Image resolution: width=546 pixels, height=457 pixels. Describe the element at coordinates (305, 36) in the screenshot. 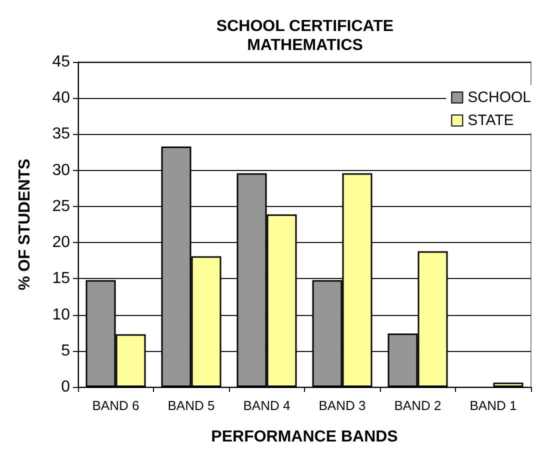

I see `chart-title: SCHOOL CERTIFICATE MATHEMATICS` at that location.